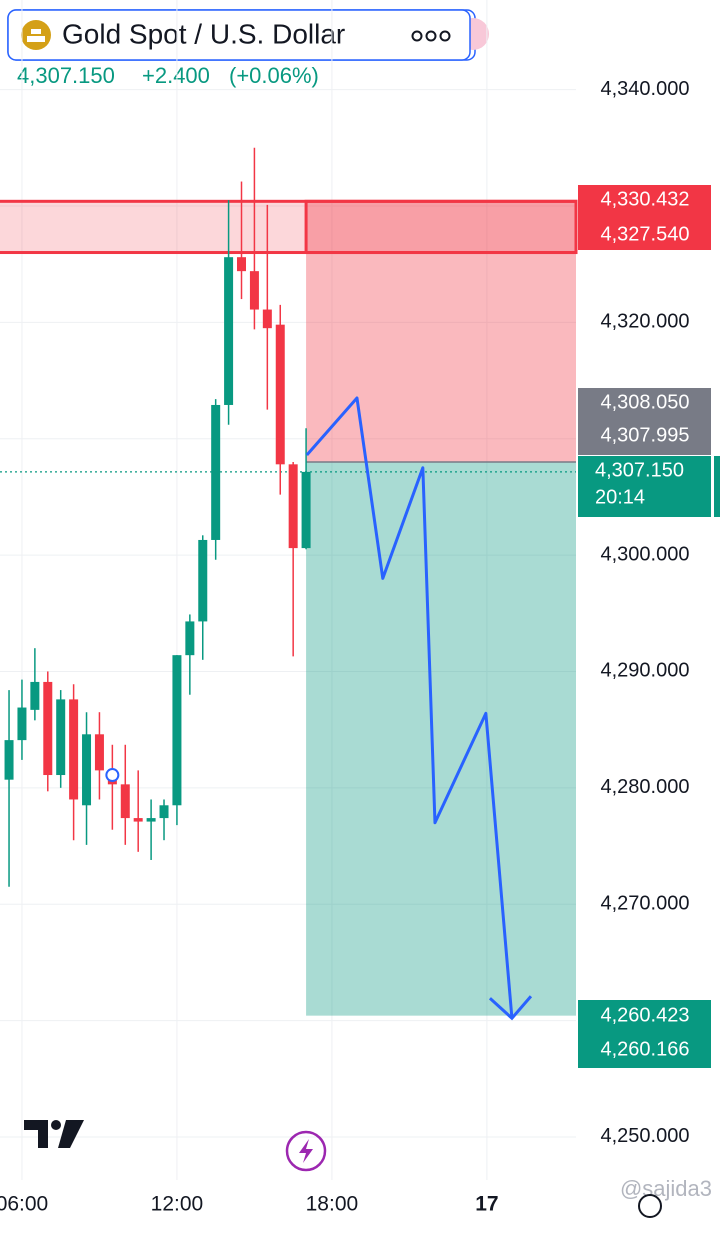 Image resolution: width=720 pixels, height=1233 pixels. I want to click on price-label: 4,330.432, so click(645, 199).